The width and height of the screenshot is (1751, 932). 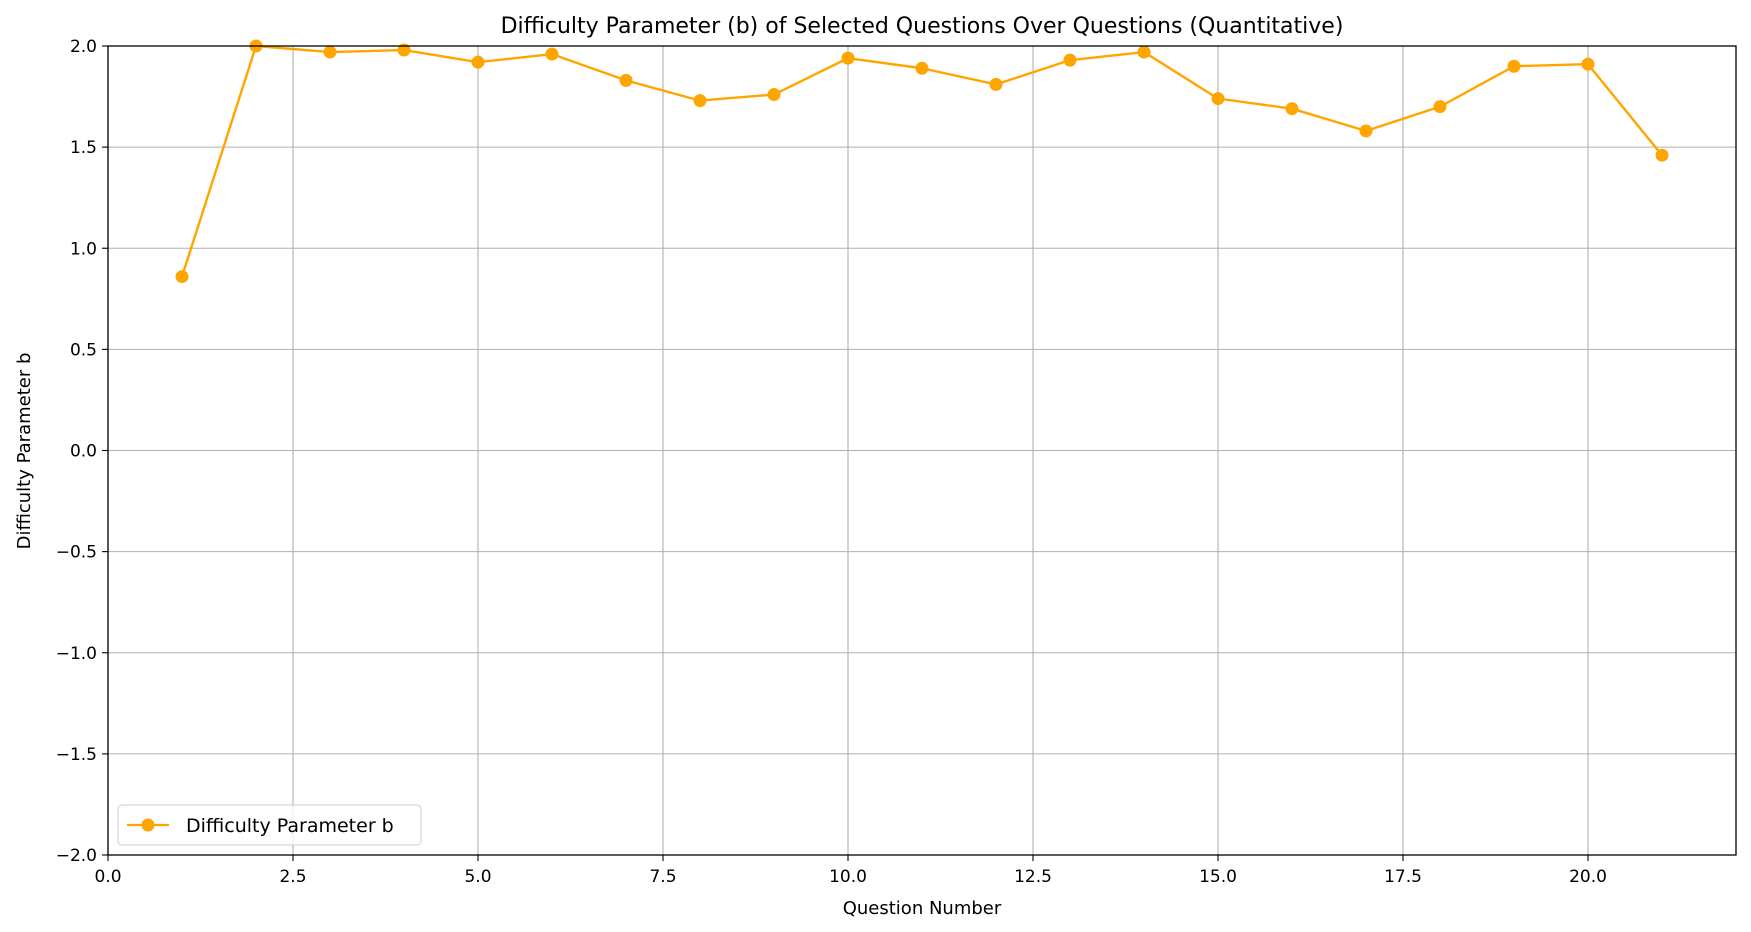 I want to click on legend: Difficulty Parameter b, so click(x=269, y=825).